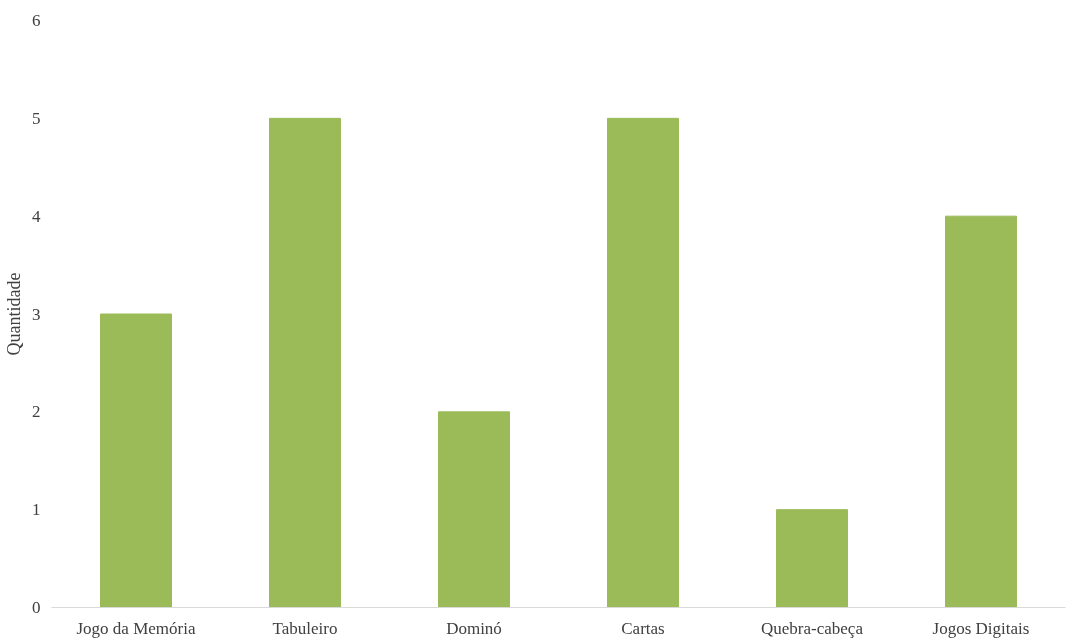 This screenshot has width=1080, height=644. I want to click on x-tick-label: Jogos Digitais, so click(981, 628).